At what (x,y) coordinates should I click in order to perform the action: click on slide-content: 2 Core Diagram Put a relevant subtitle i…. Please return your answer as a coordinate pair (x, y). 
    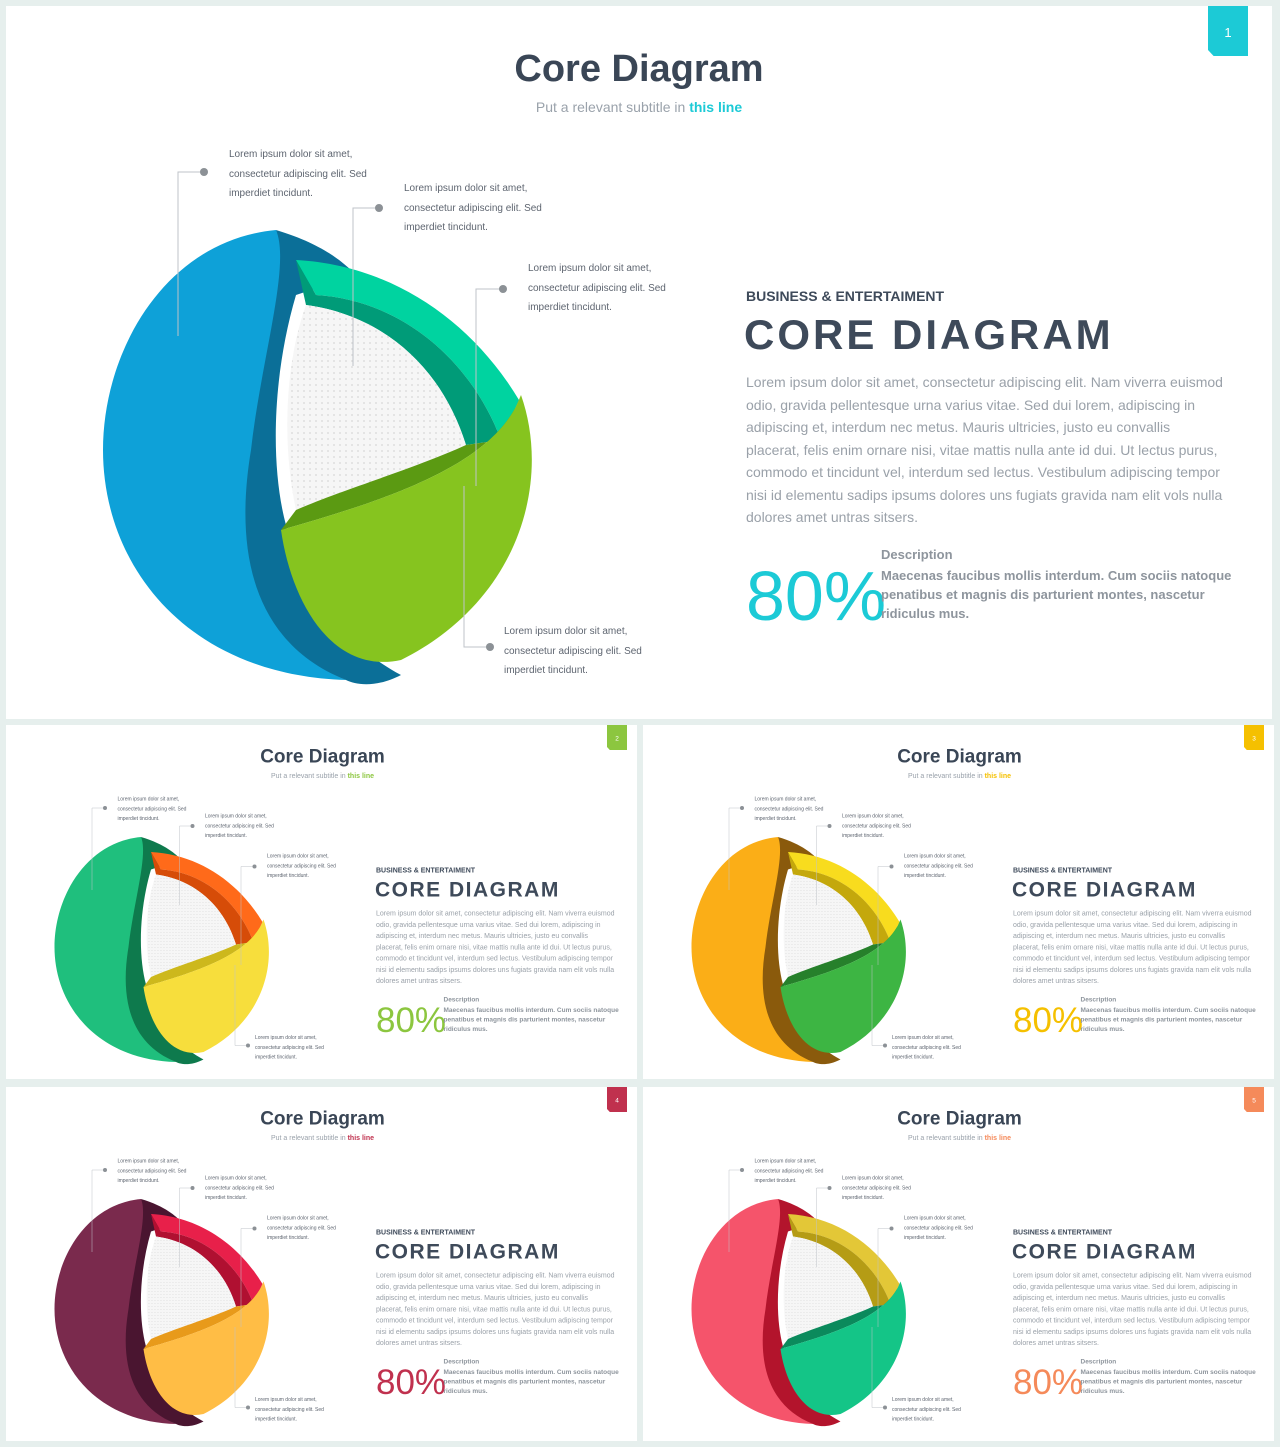
    Looking at the image, I should click on (321, 902).